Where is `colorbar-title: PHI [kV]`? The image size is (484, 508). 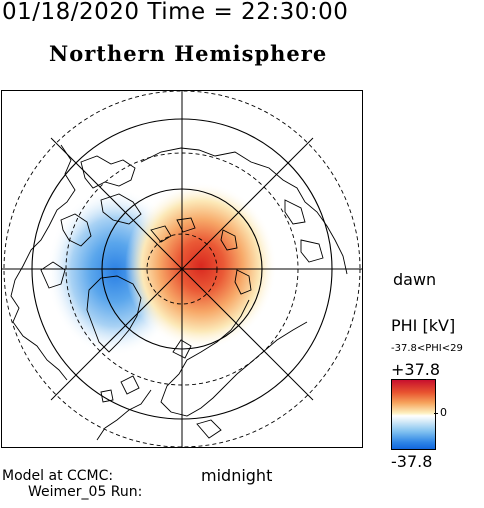 colorbar-title: PHI [kV] is located at coordinates (423, 325).